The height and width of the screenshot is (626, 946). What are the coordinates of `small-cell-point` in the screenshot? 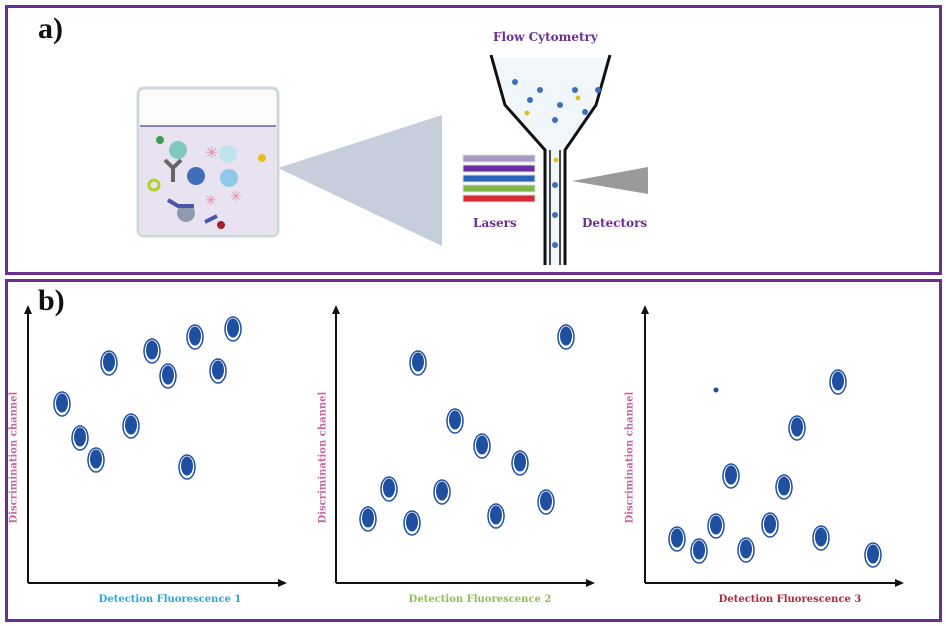 It's located at (716, 390).